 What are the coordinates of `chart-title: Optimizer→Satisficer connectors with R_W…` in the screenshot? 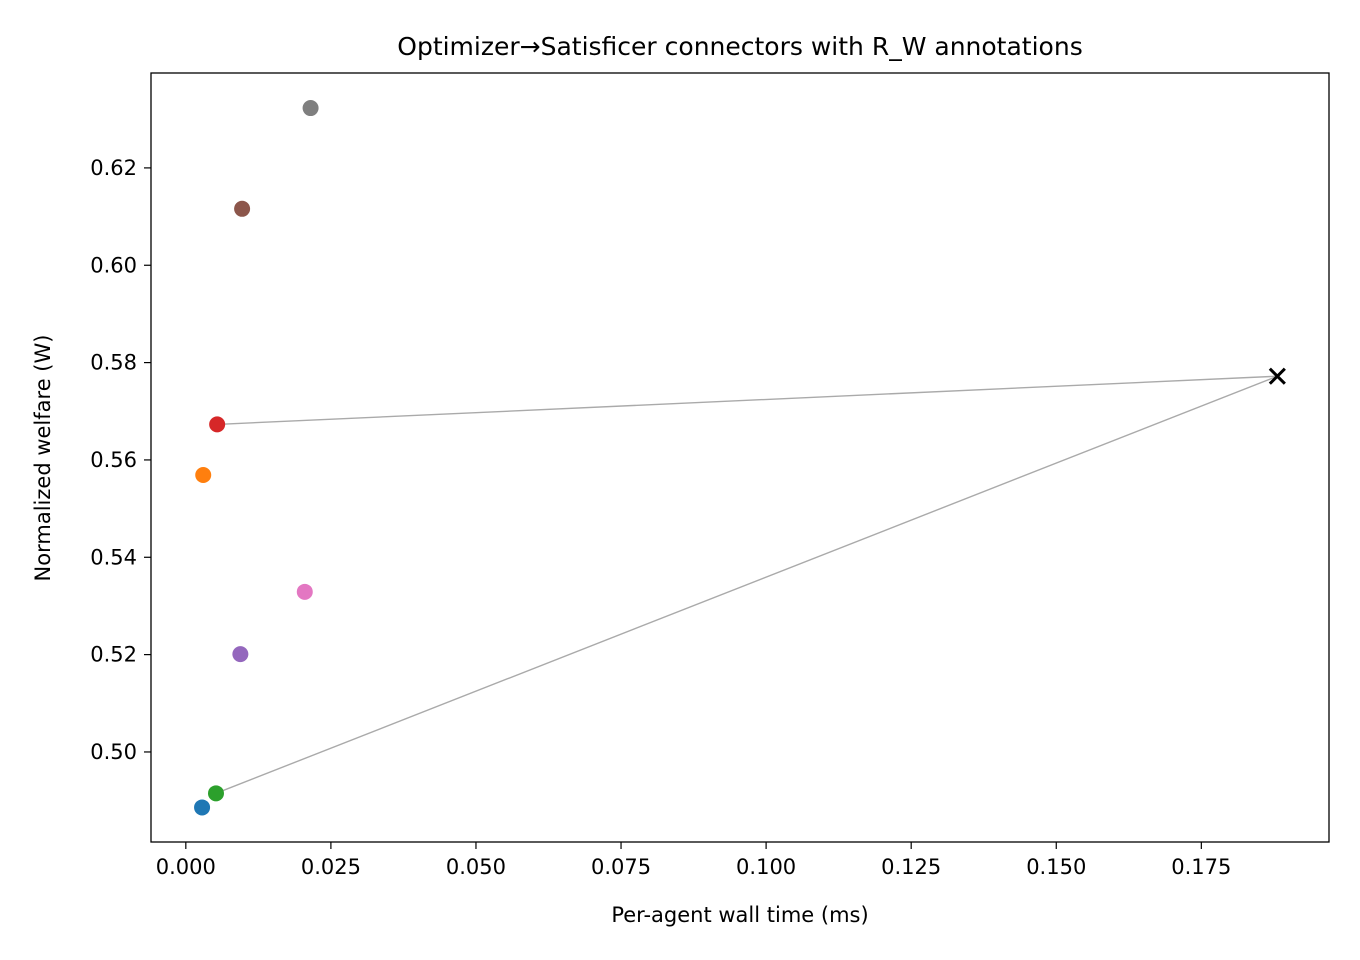 It's located at (739, 46).